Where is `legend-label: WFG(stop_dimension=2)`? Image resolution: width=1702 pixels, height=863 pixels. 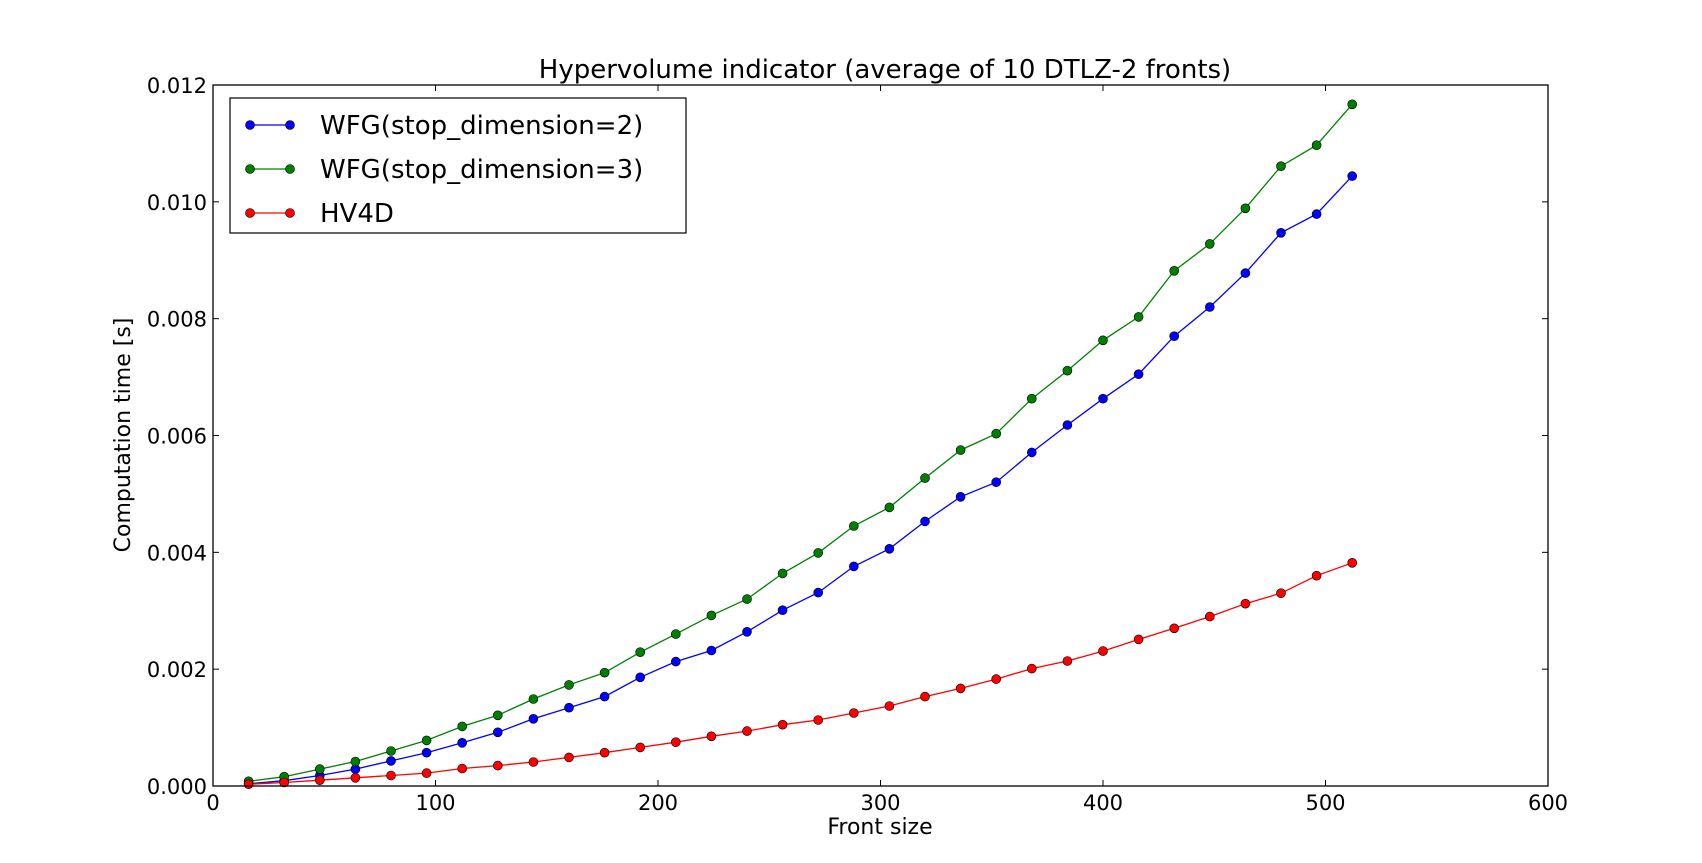
legend-label: WFG(stop_dimension=2) is located at coordinates (481, 126).